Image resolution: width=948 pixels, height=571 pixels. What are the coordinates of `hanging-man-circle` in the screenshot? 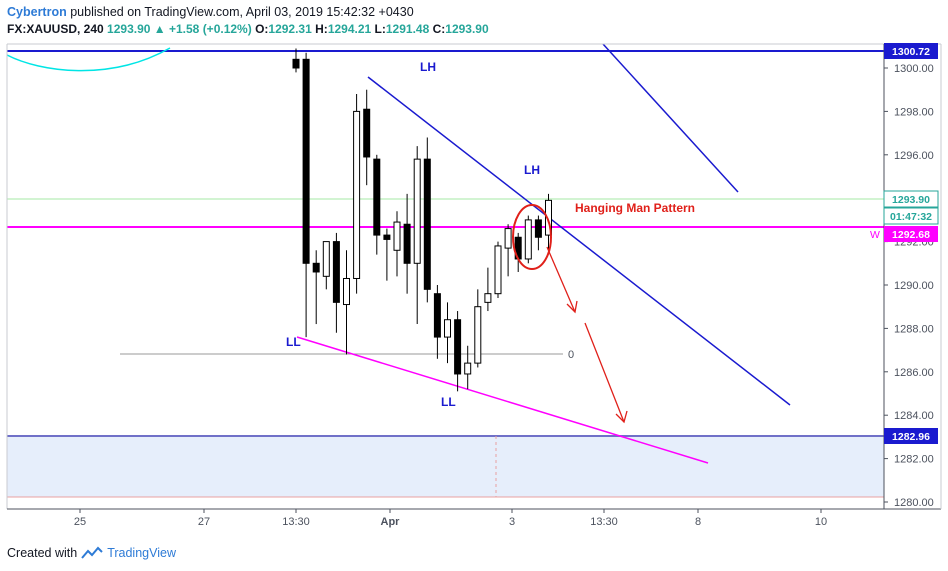 It's located at (532, 237).